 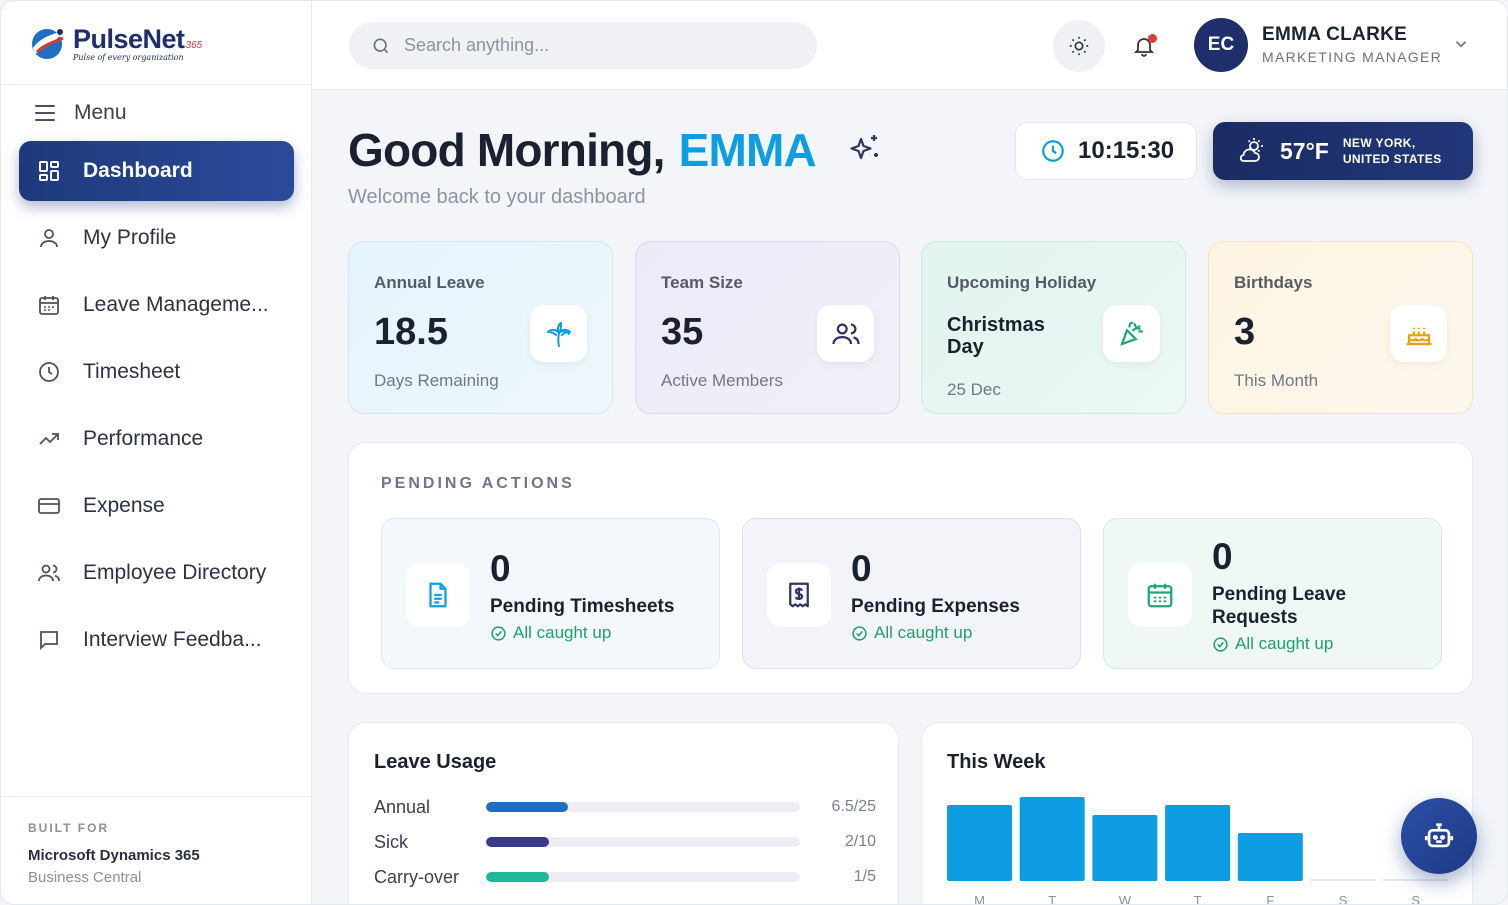 I want to click on leave-progress-fill, so click(x=517, y=877).